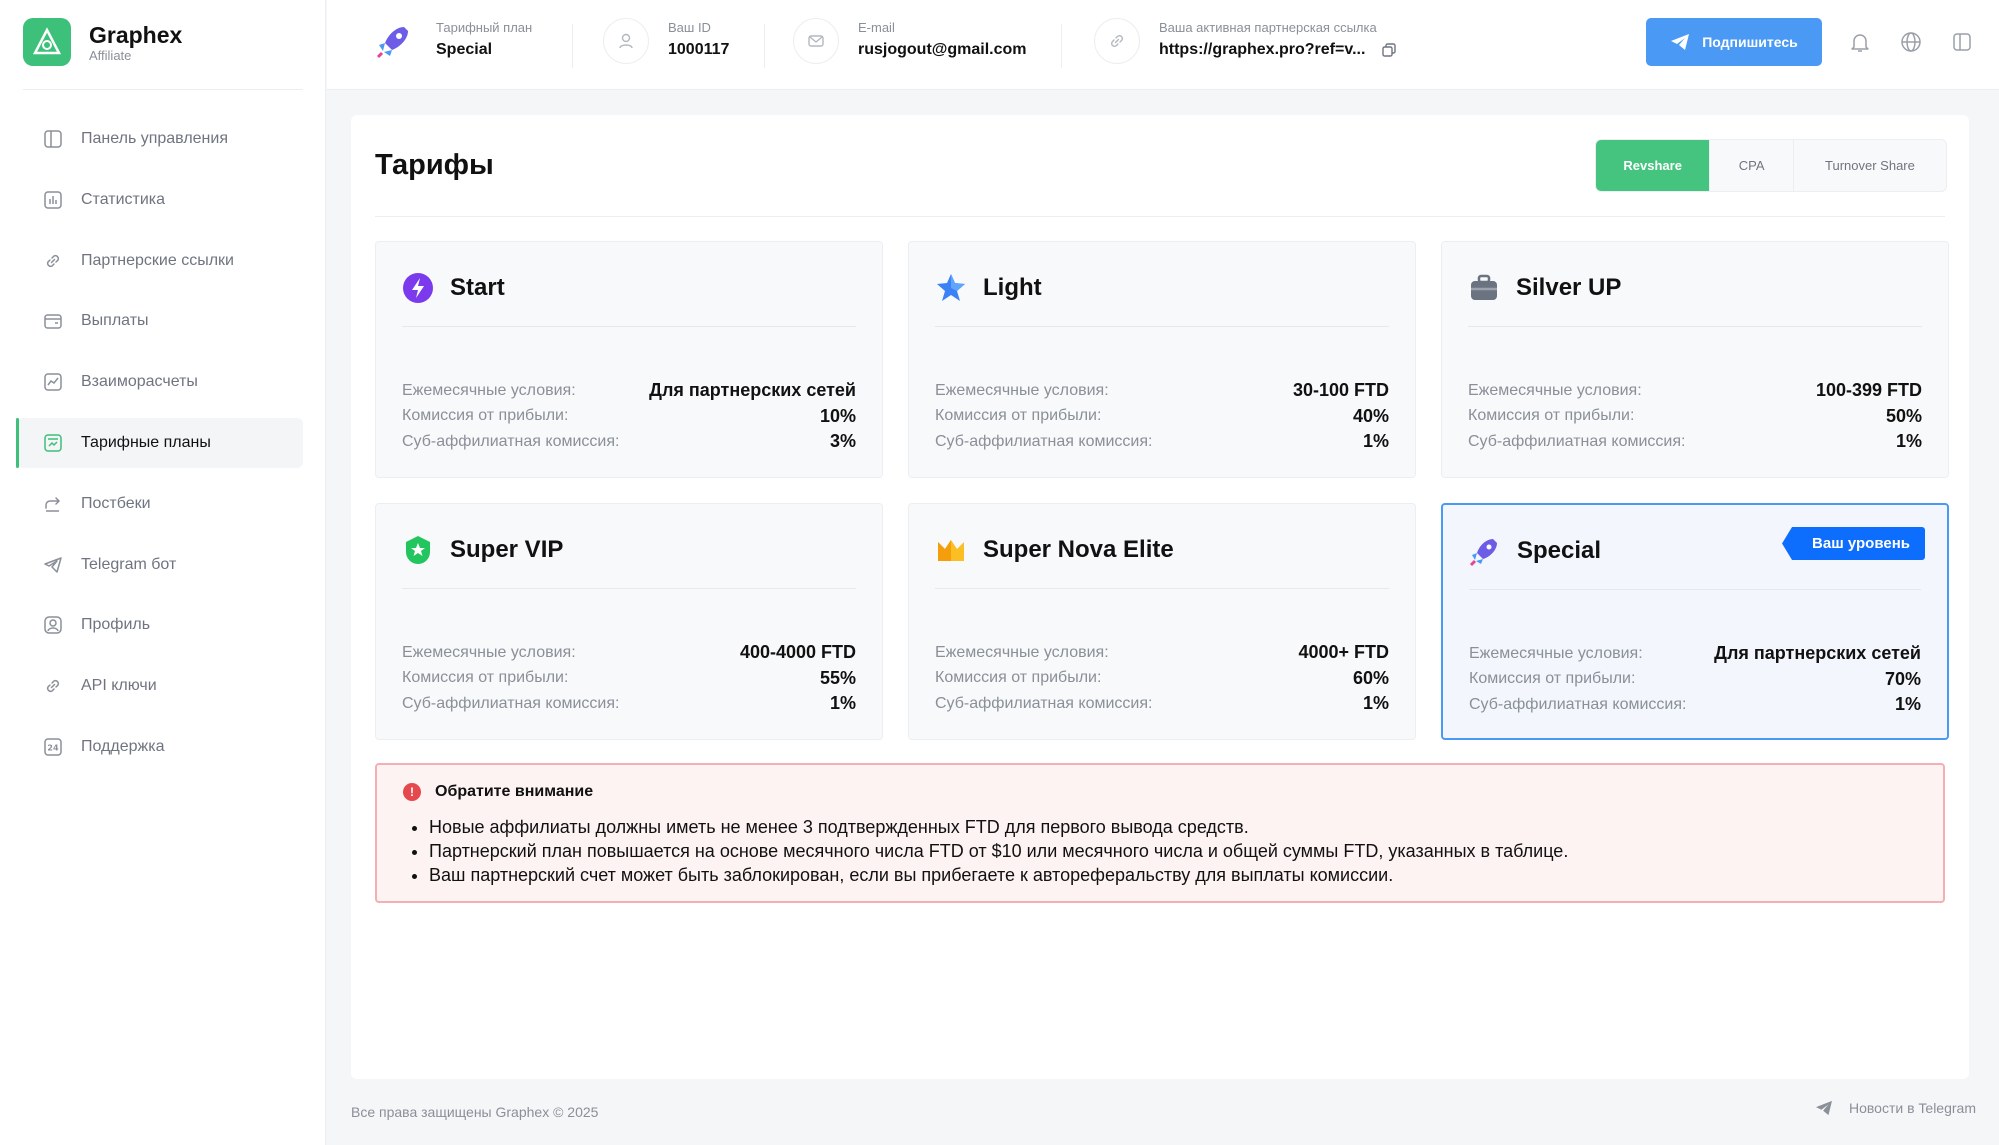  I want to click on subscribe-button: Подпишитесь, so click(1734, 42).